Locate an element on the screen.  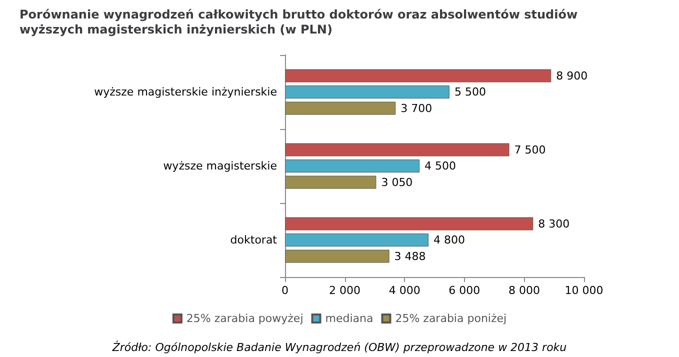
y-tick-label: wyższe magisterskie is located at coordinates (220, 166).